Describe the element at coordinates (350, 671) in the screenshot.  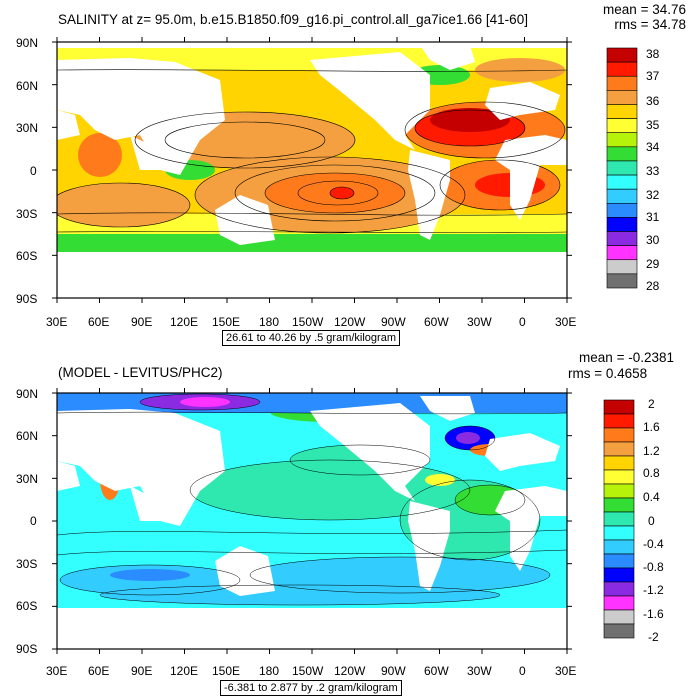
I see `lon-tick-label: 120W` at that location.